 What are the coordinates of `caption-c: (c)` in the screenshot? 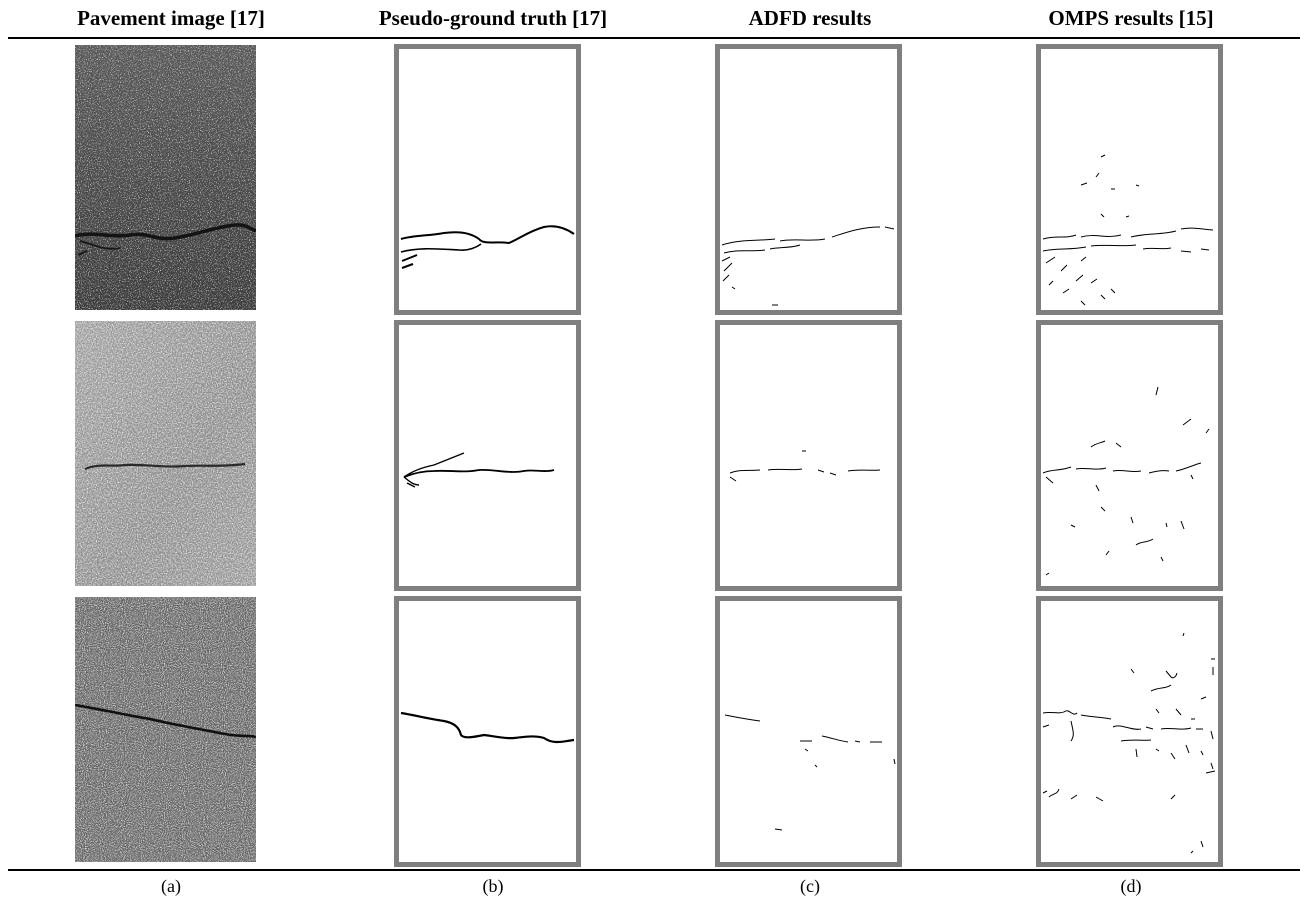 It's located at (810, 886).